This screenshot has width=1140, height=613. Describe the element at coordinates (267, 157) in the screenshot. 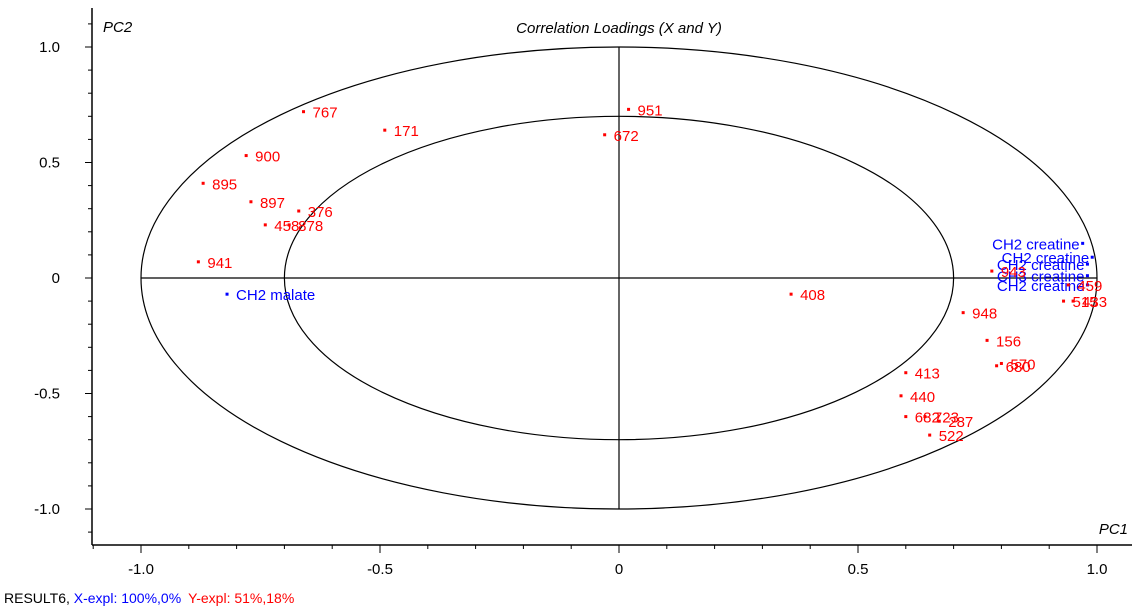

I see `point-label: 900` at that location.